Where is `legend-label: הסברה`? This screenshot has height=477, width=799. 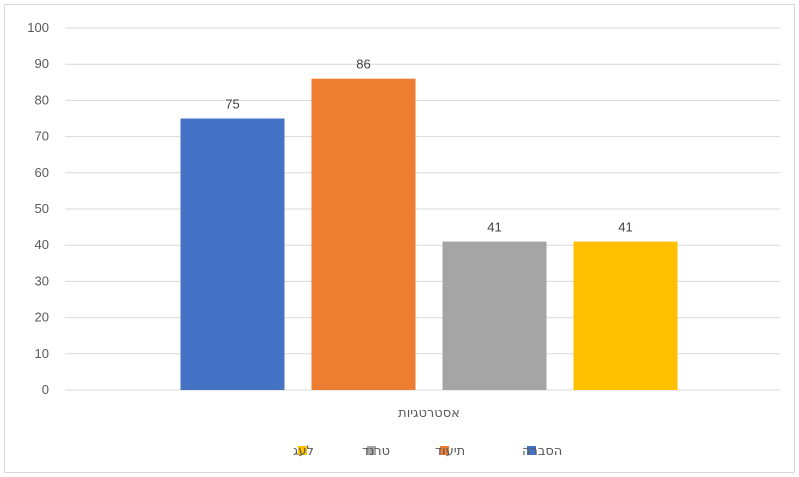 legend-label: הסברה is located at coordinates (542, 451).